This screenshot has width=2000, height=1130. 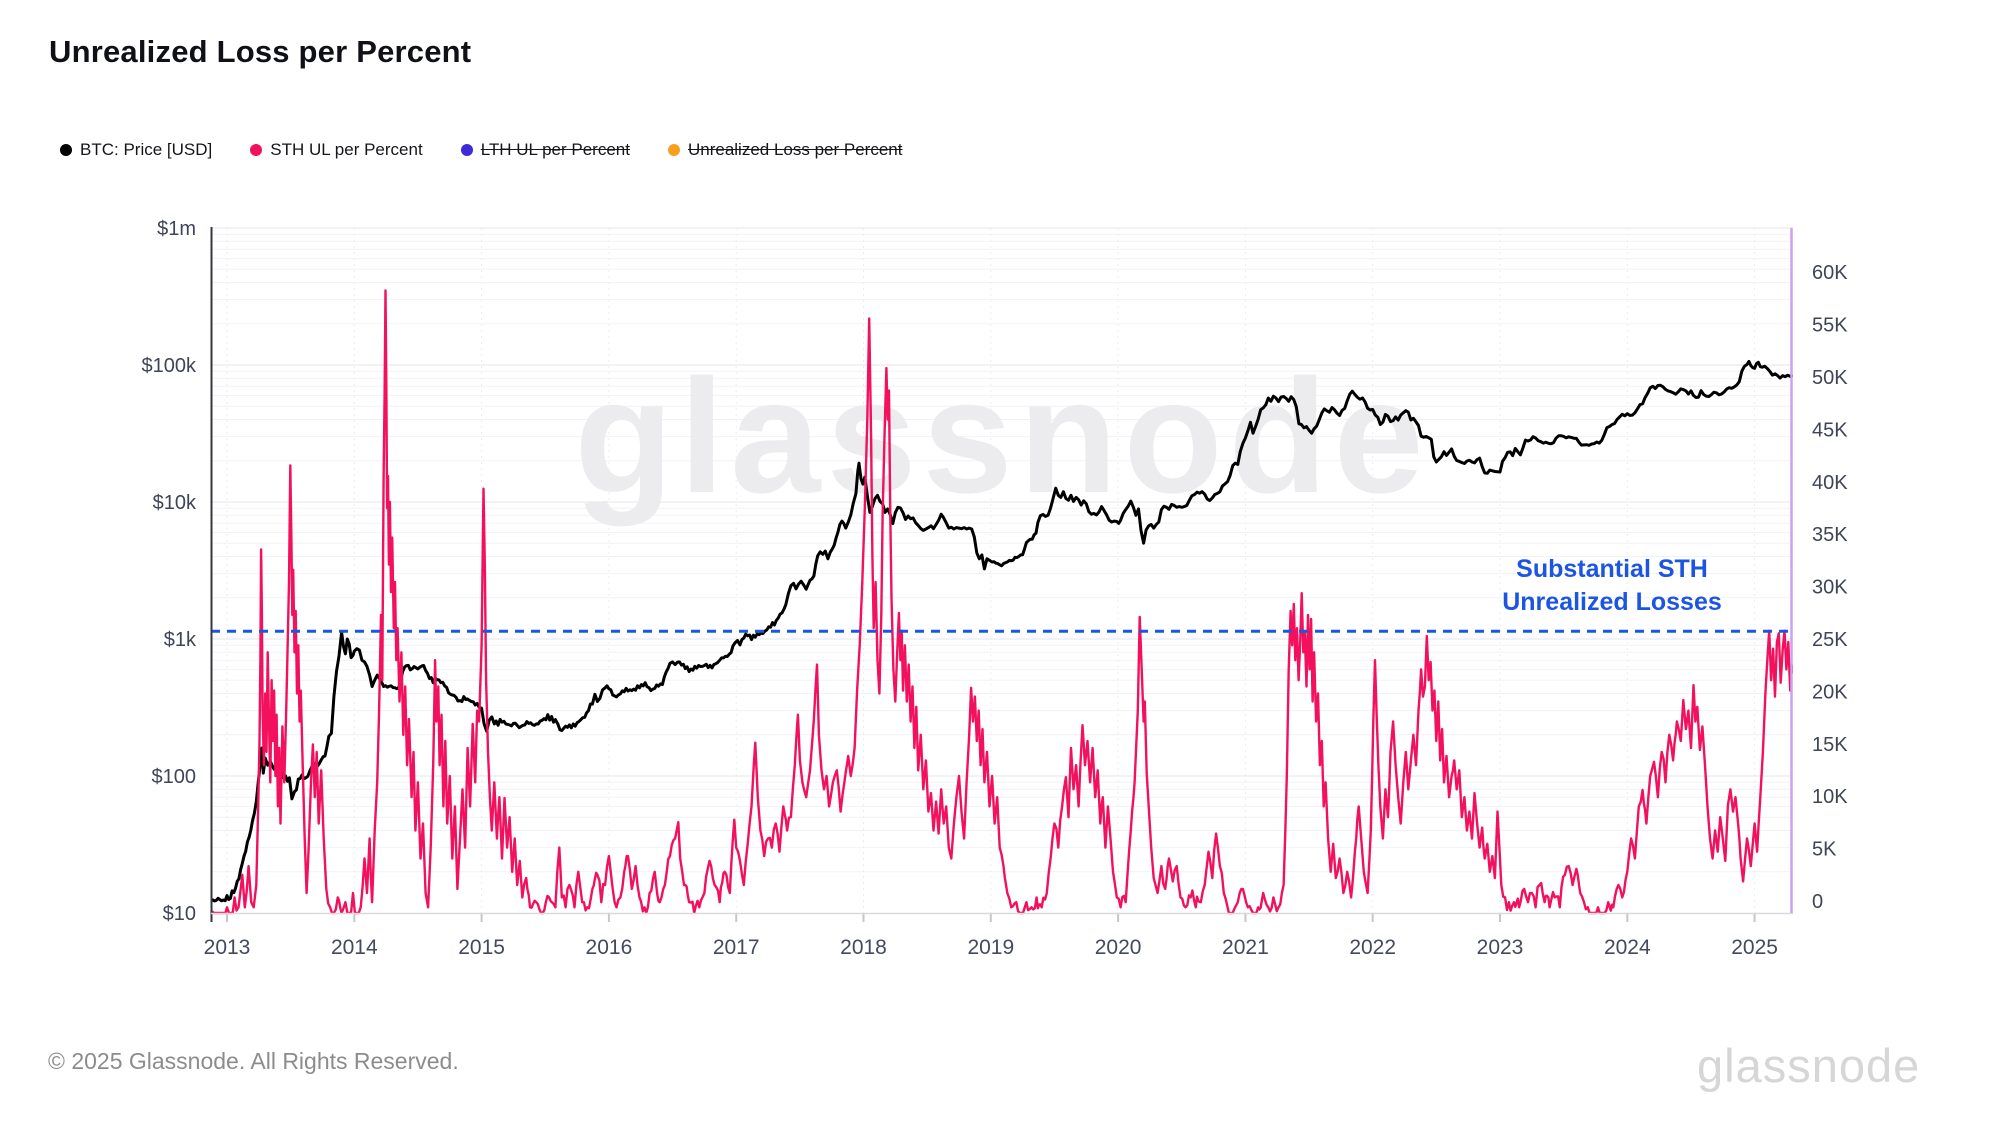 I want to click on annotation-line-1: Substantial STH, so click(x=1612, y=569).